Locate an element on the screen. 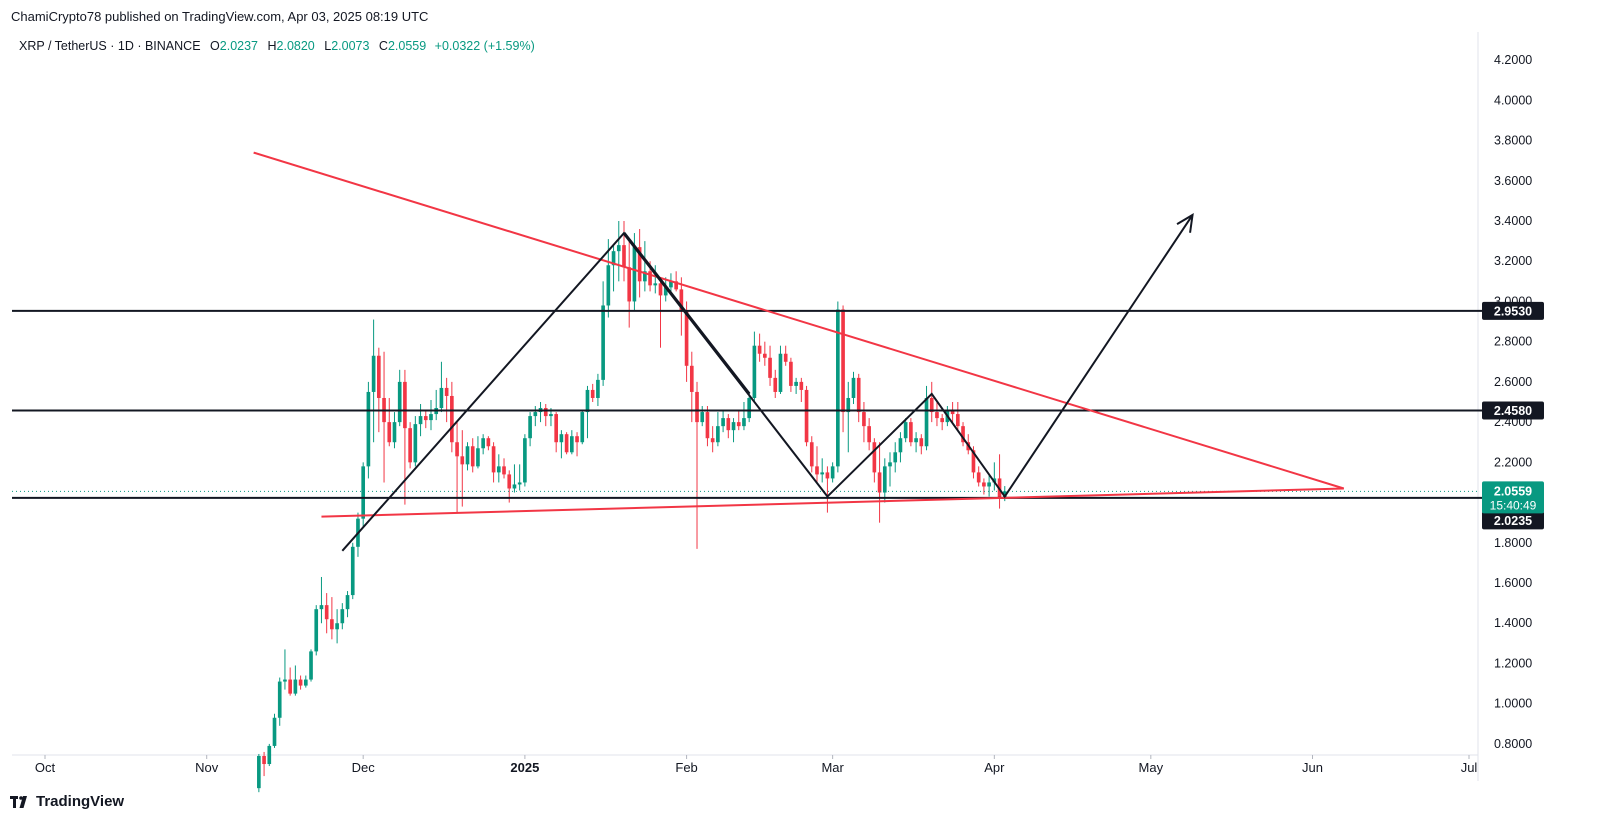 The height and width of the screenshot is (838, 1600). projection-path-thick-segment is located at coordinates (686, 313).